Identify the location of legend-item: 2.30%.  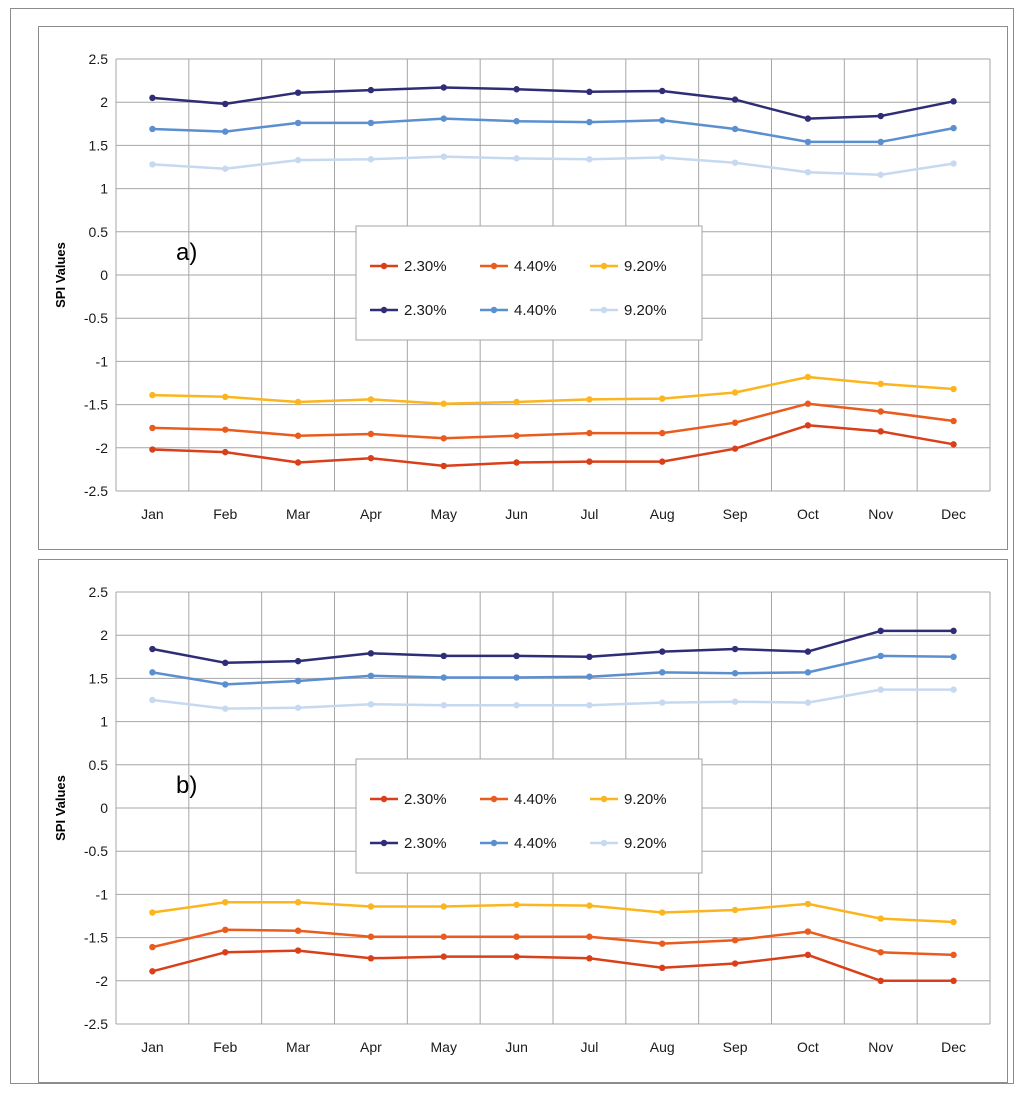
(408, 310).